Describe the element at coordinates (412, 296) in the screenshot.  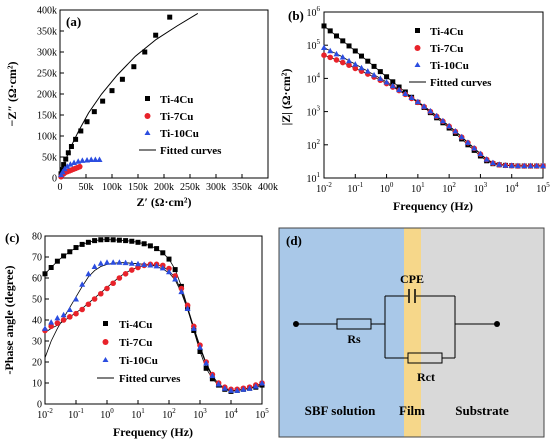
I see `cpe-element` at that location.